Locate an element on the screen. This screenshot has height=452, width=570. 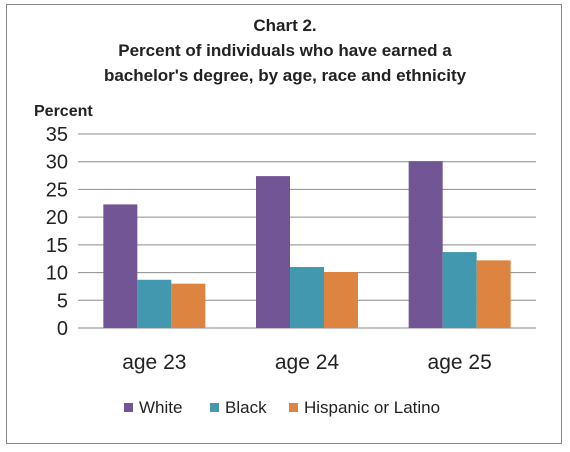
chart-title-line: Percent of individuals who have earned a is located at coordinates (285, 50).